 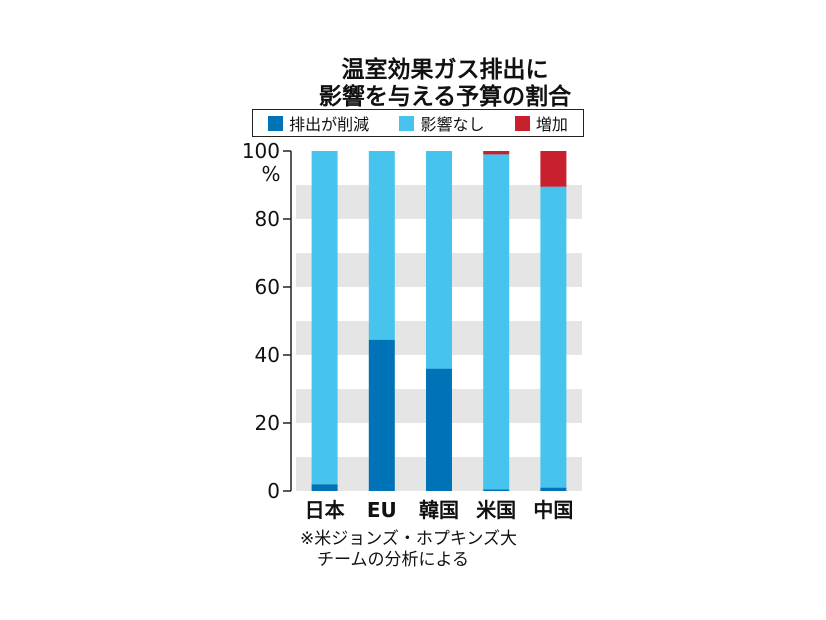 What do you see at coordinates (393, 560) in the screenshot?
I see `source-note-line-2: チームの分析による` at bounding box center [393, 560].